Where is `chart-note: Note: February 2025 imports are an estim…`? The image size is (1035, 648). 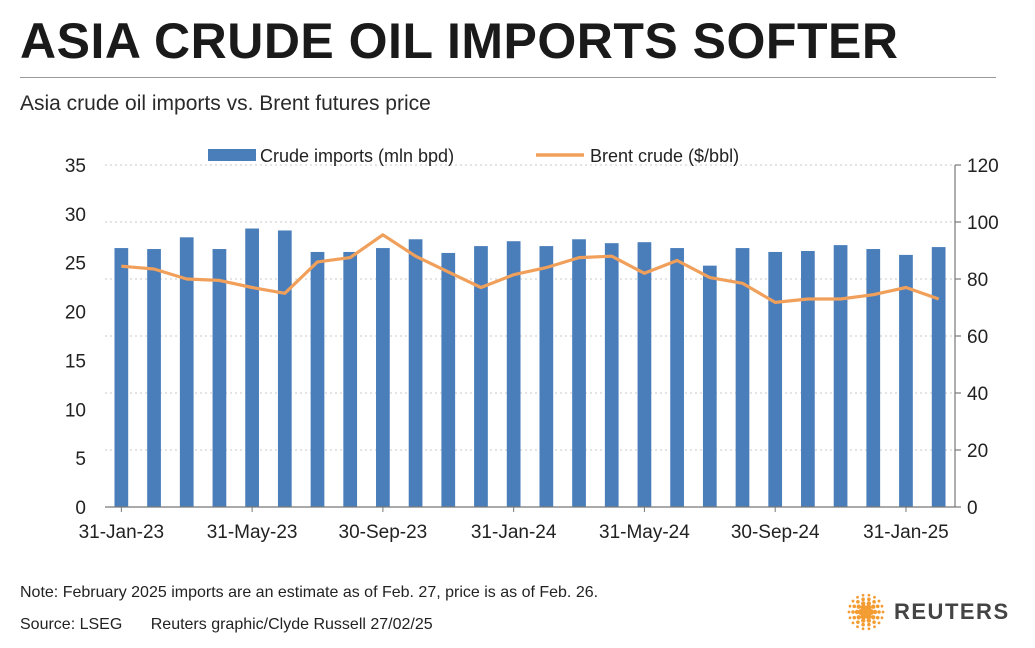
chart-note: Note: February 2025 imports are an estim… is located at coordinates (309, 592).